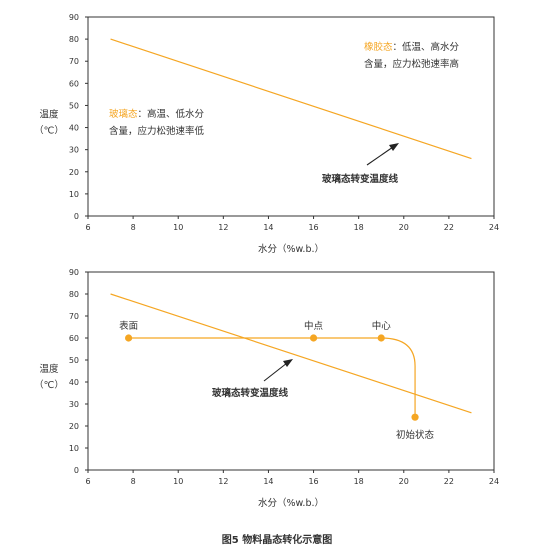 This screenshot has width=554, height=559. Describe the element at coordinates (378, 47) in the screenshot. I see `annotation-rubber-key: 橡胶态` at that location.